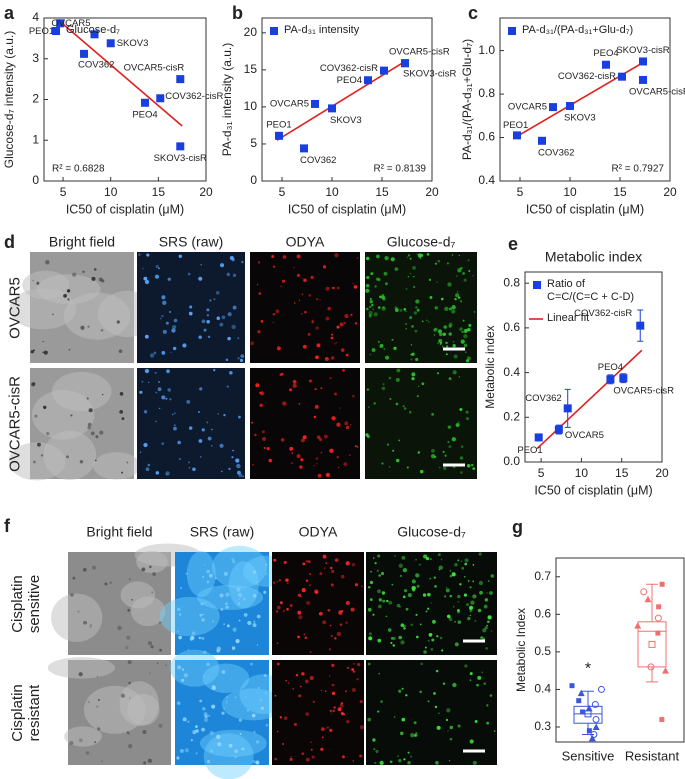 Image resolution: width=685 pixels, height=779 pixels. I want to click on column-header: ODYA, so click(318, 532).